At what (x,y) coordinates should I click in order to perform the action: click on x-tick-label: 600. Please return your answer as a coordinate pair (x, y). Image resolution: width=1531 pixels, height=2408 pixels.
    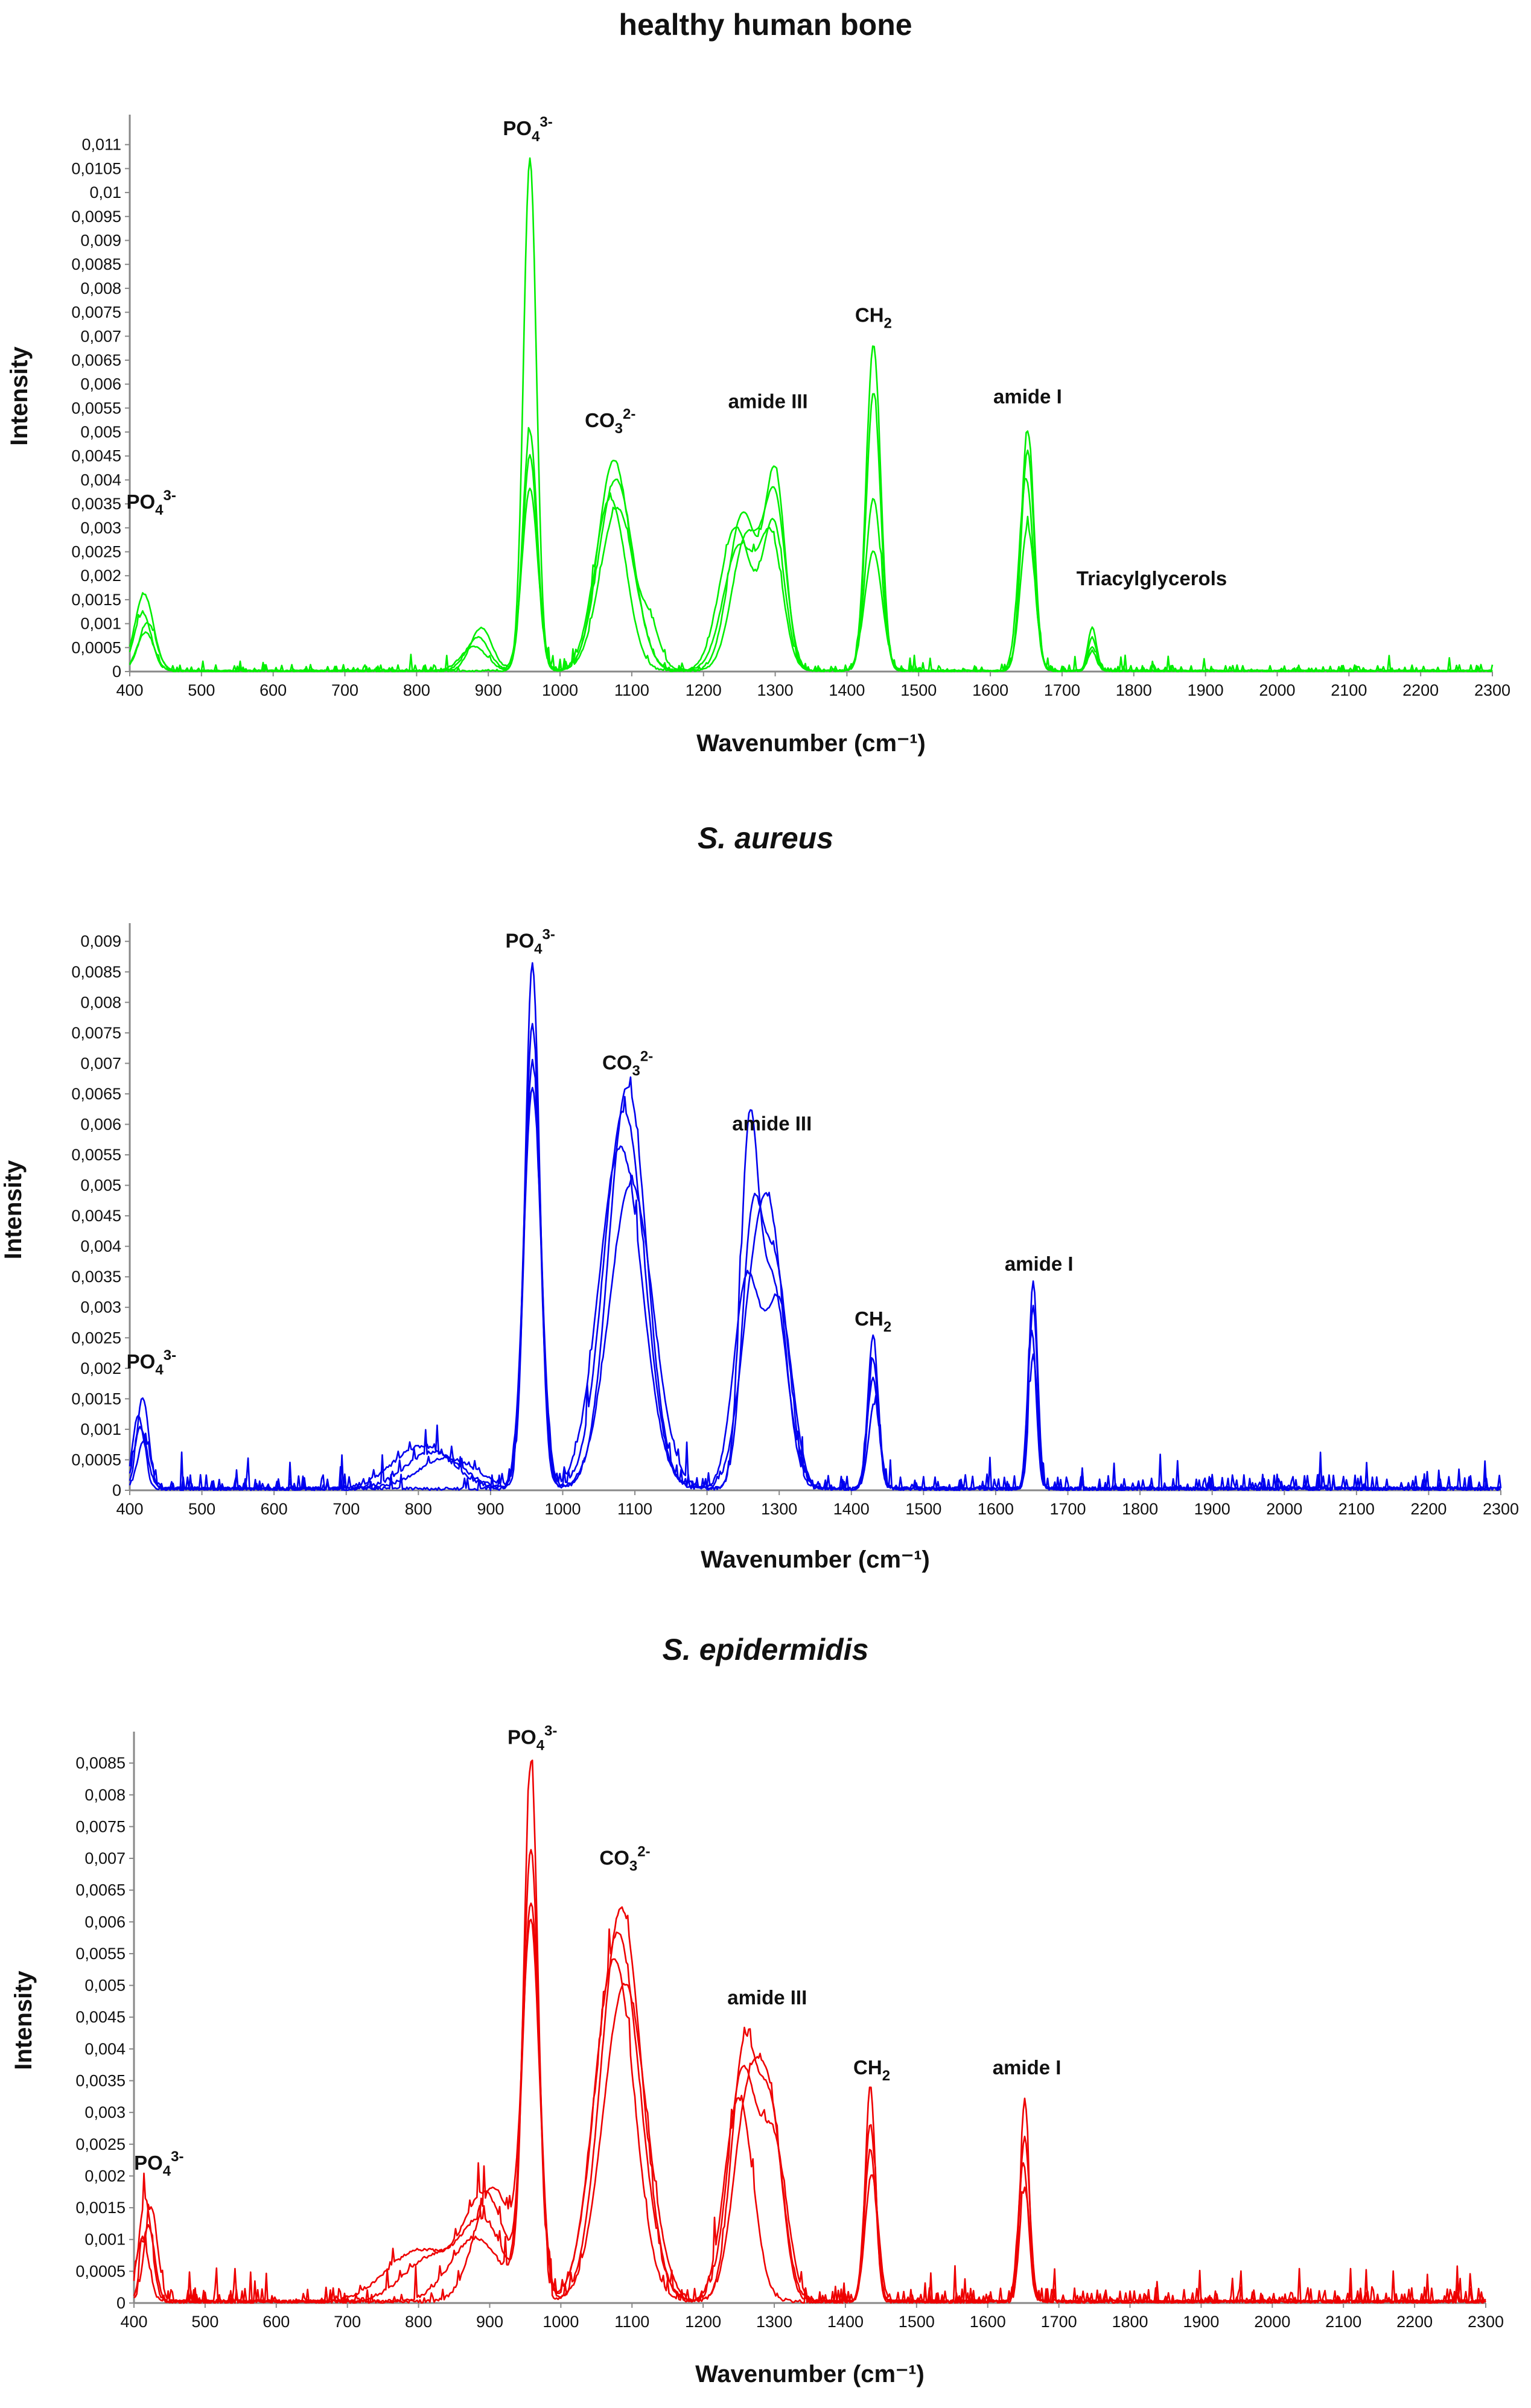
    Looking at the image, I should click on (276, 2322).